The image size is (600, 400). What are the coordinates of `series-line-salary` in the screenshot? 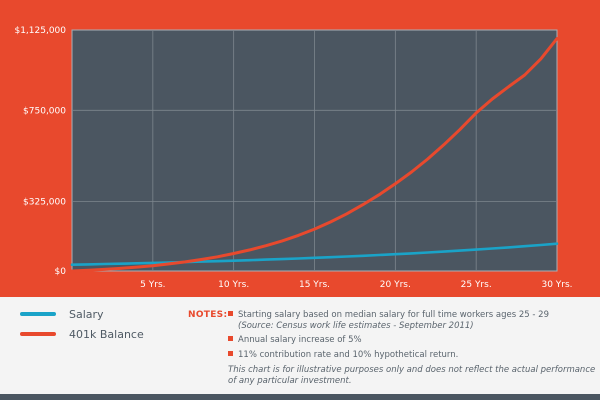 It's located at (314, 254).